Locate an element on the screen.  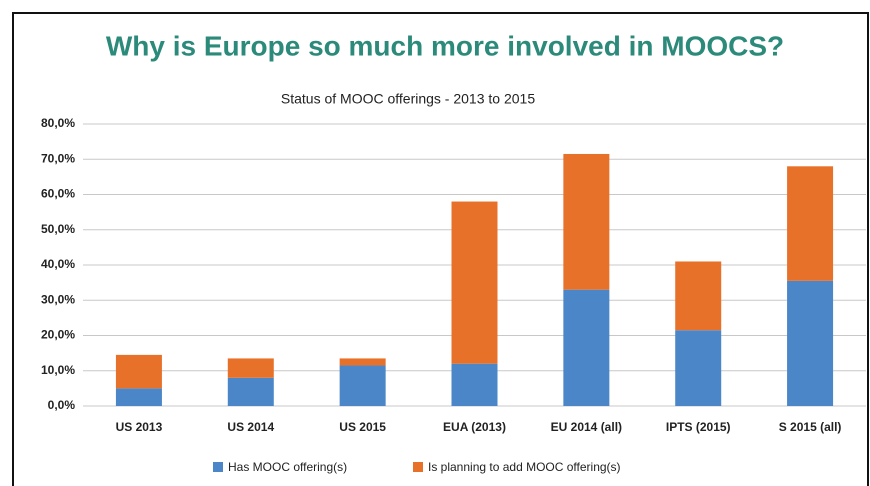
chart-title: Status of MOOC offerings - 2013 to 2015 is located at coordinates (408, 99).